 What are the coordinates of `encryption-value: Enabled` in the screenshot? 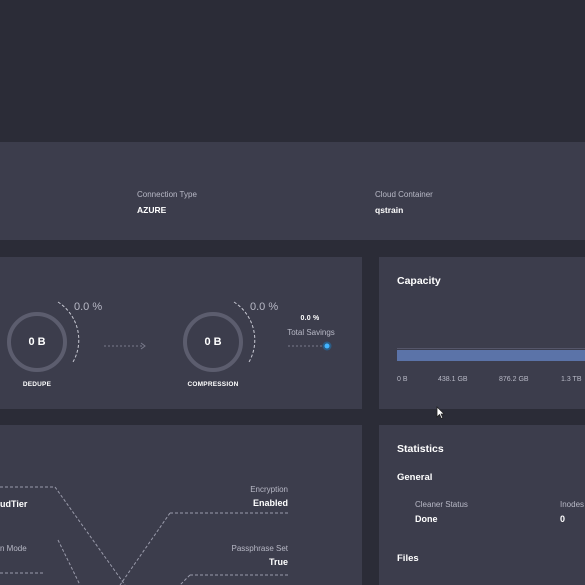 It's located at (270, 503).